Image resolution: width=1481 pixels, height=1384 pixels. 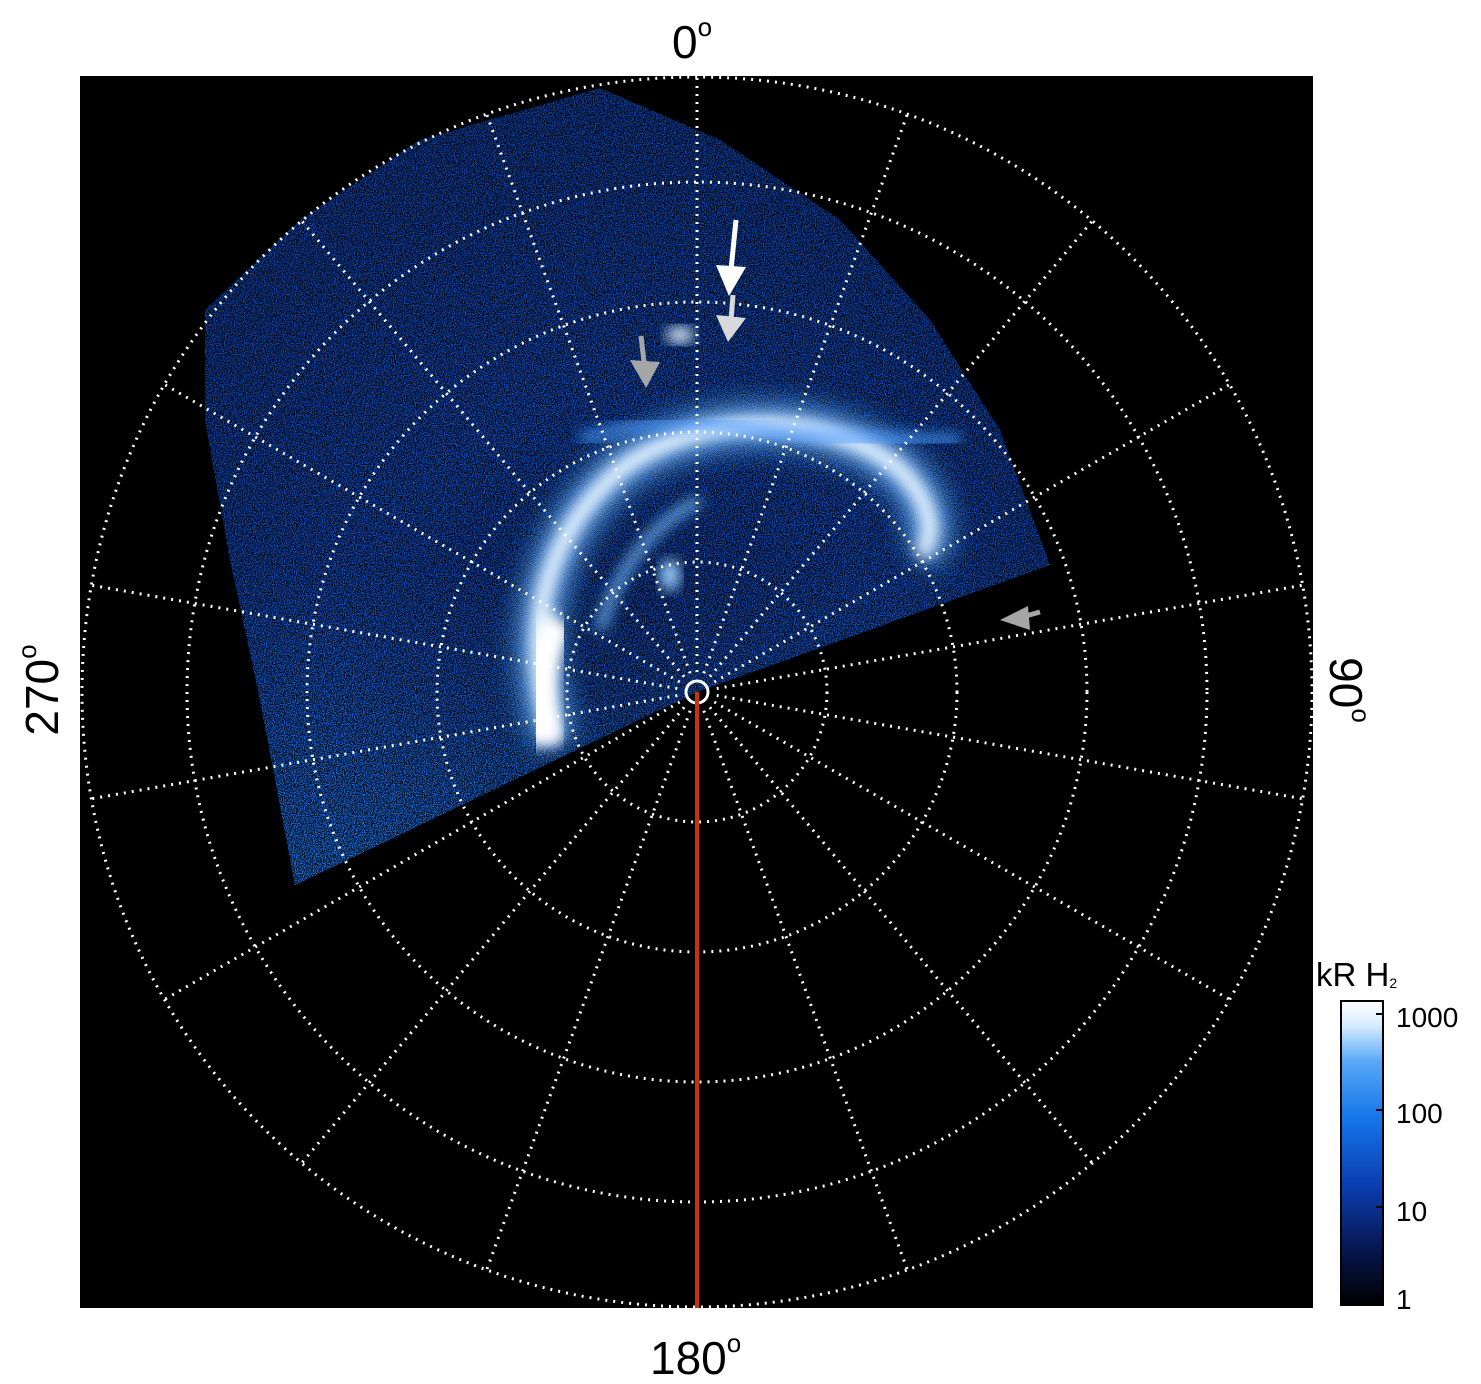 I want to click on longitude-label-180: 180o, so click(x=696, y=1356).